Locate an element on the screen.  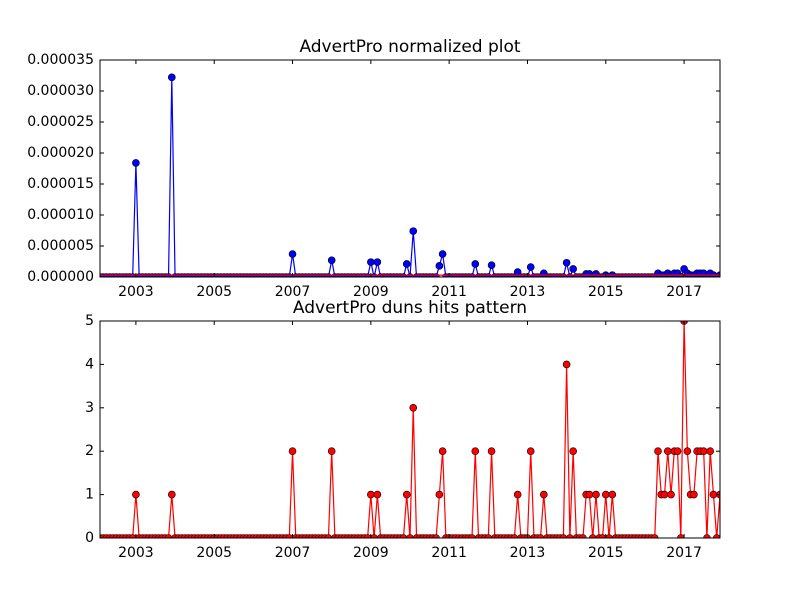
y-tick-label: 0.000015 is located at coordinates (60, 184).